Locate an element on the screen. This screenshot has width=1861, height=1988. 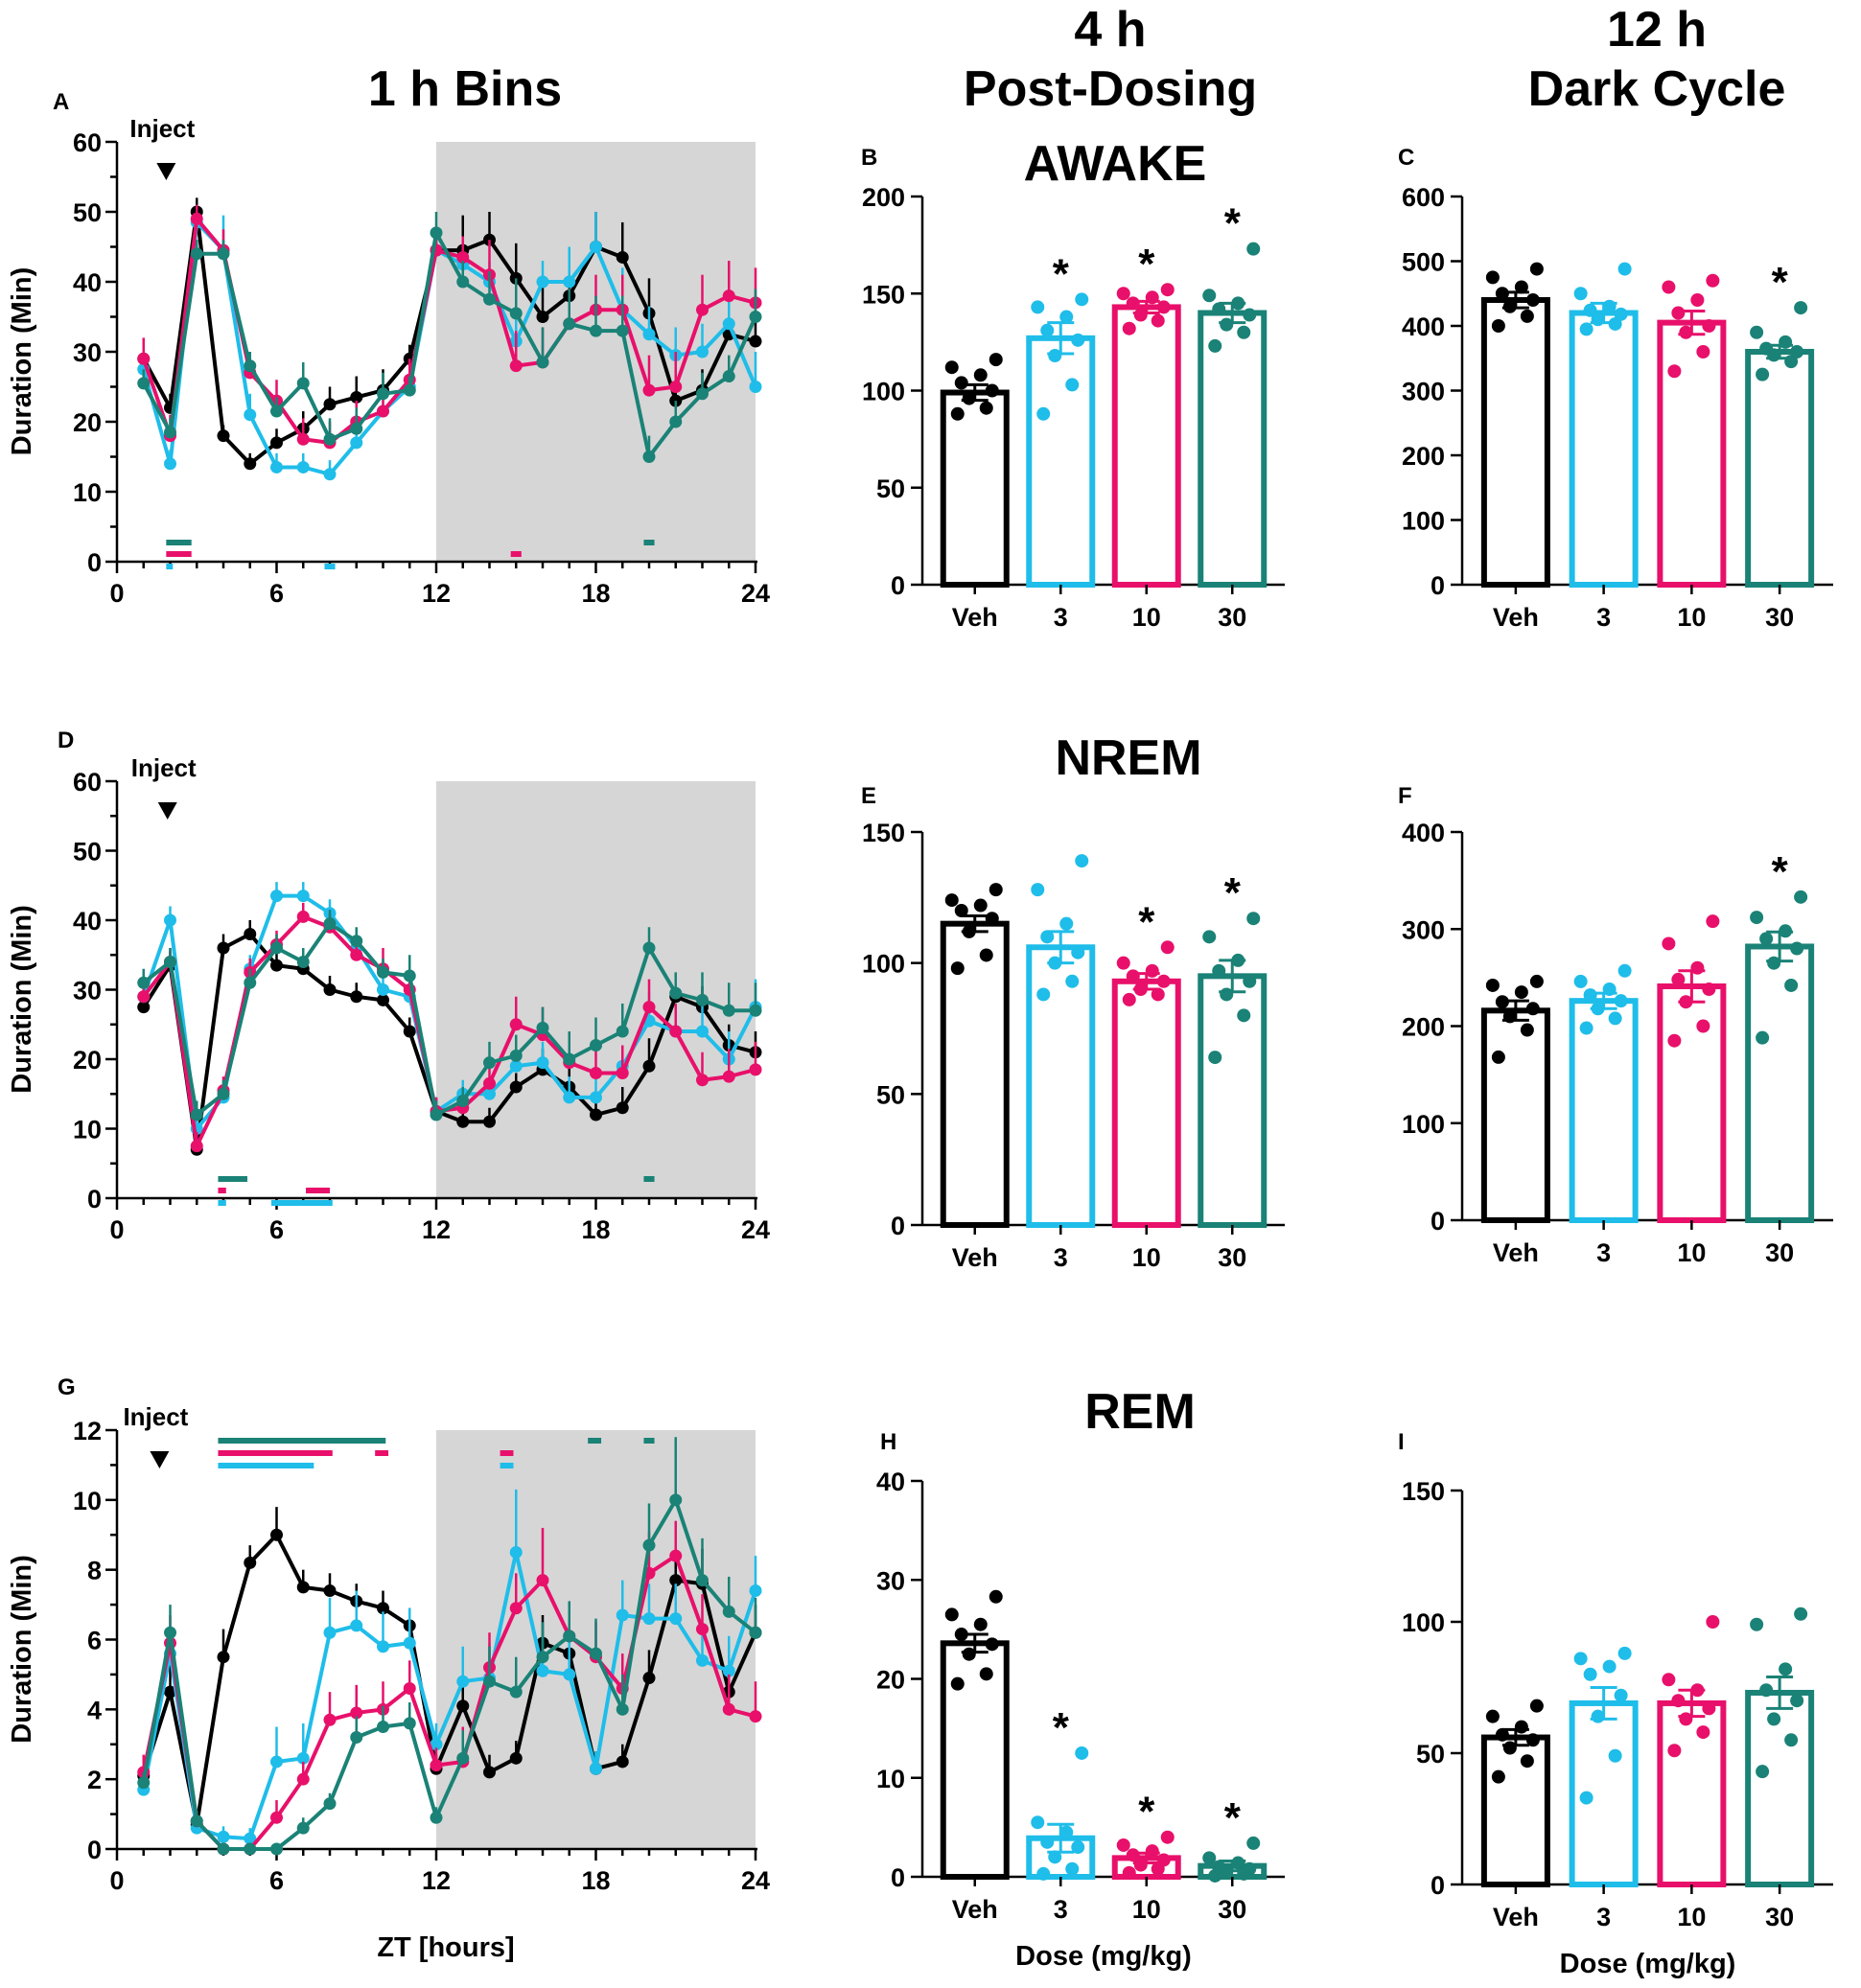
y-tick-label: 10 is located at coordinates (88, 1501).